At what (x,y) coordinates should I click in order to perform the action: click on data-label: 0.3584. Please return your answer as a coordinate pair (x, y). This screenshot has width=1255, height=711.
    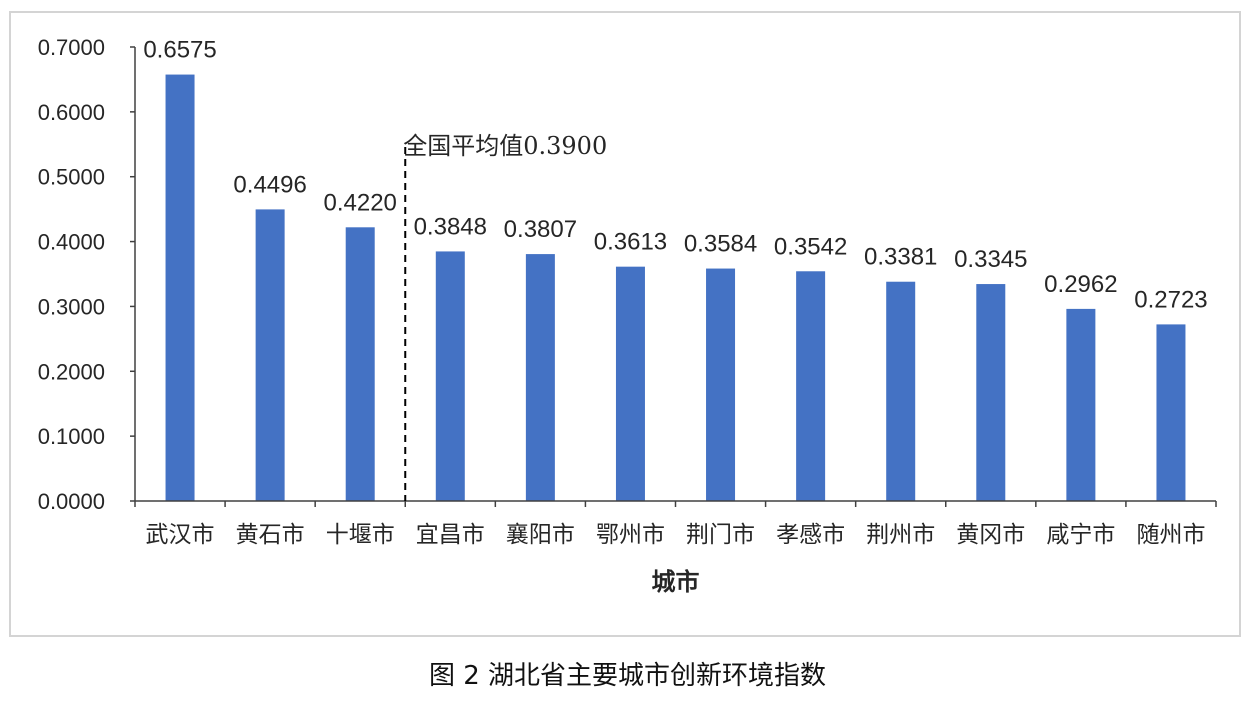
    Looking at the image, I should click on (720, 244).